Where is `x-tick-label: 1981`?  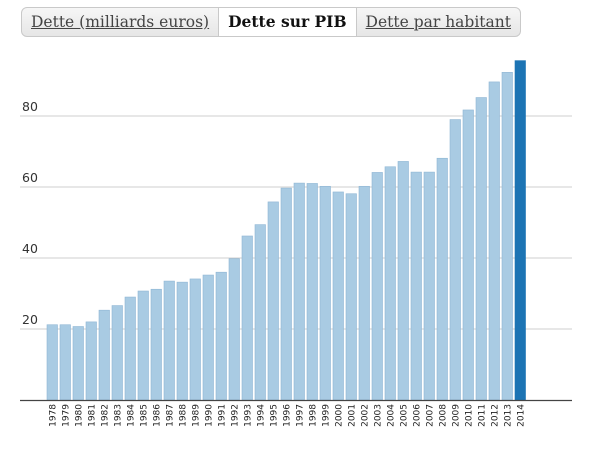
x-tick-label: 1981 is located at coordinates (92, 415).